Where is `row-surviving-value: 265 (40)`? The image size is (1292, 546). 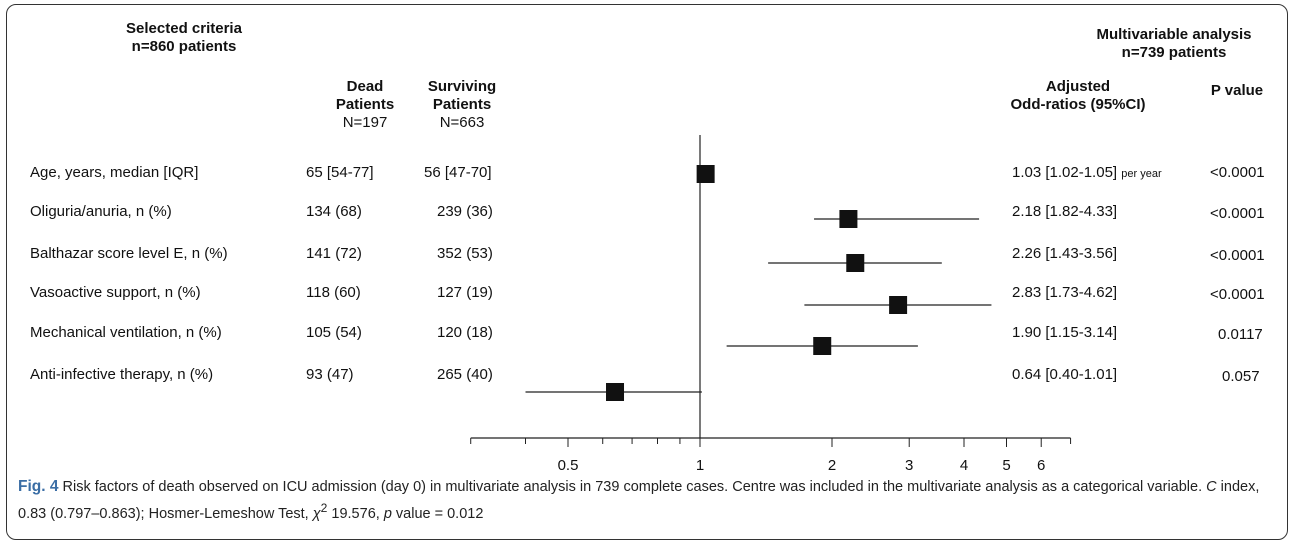
row-surviving-value: 265 (40) is located at coordinates (465, 374).